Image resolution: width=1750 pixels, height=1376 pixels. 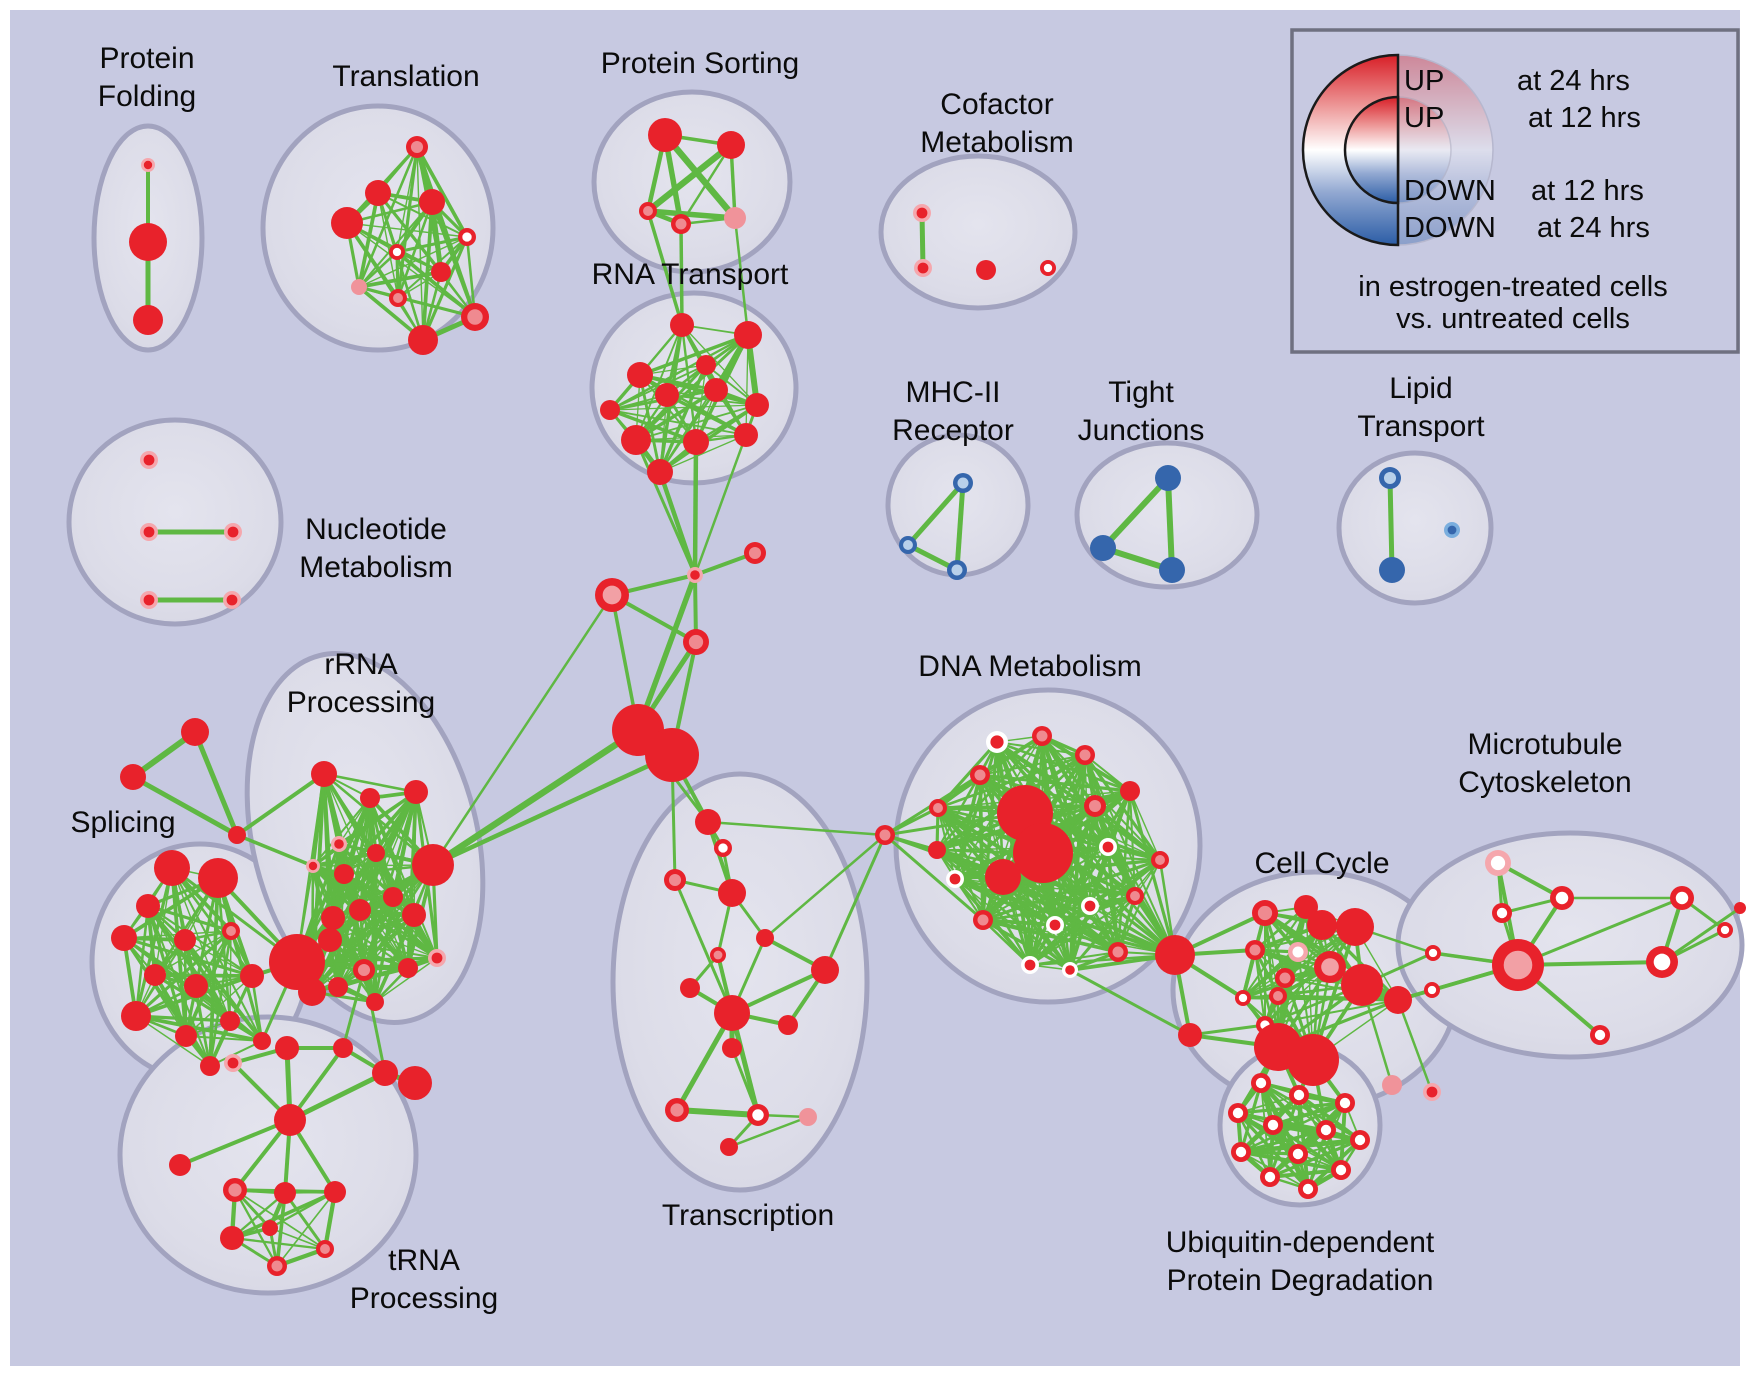 What do you see at coordinates (1573, 81) in the screenshot?
I see `legend-time-up24: at 24 hrs` at bounding box center [1573, 81].